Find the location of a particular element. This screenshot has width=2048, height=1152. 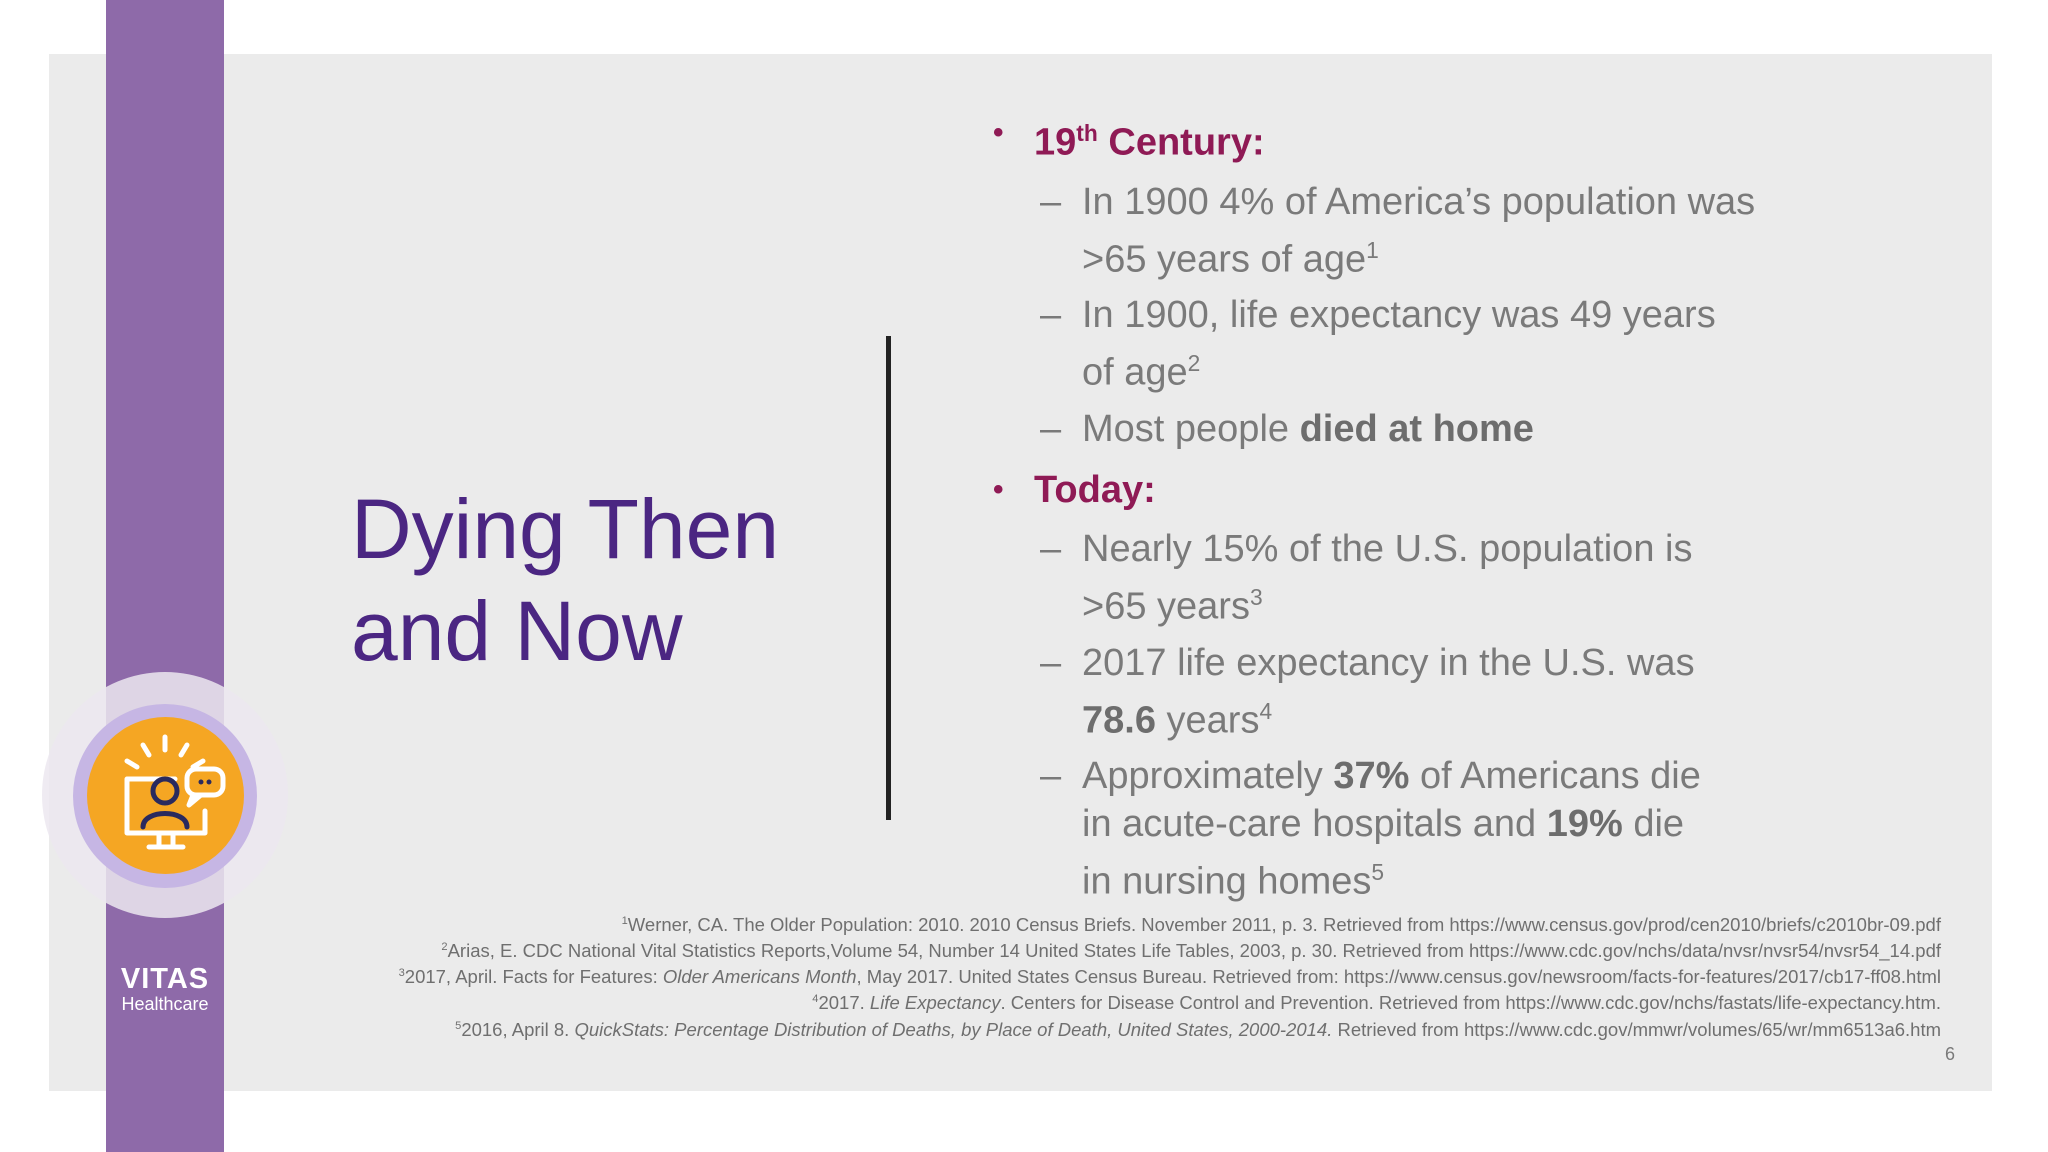

vertical-divider is located at coordinates (888, 578).